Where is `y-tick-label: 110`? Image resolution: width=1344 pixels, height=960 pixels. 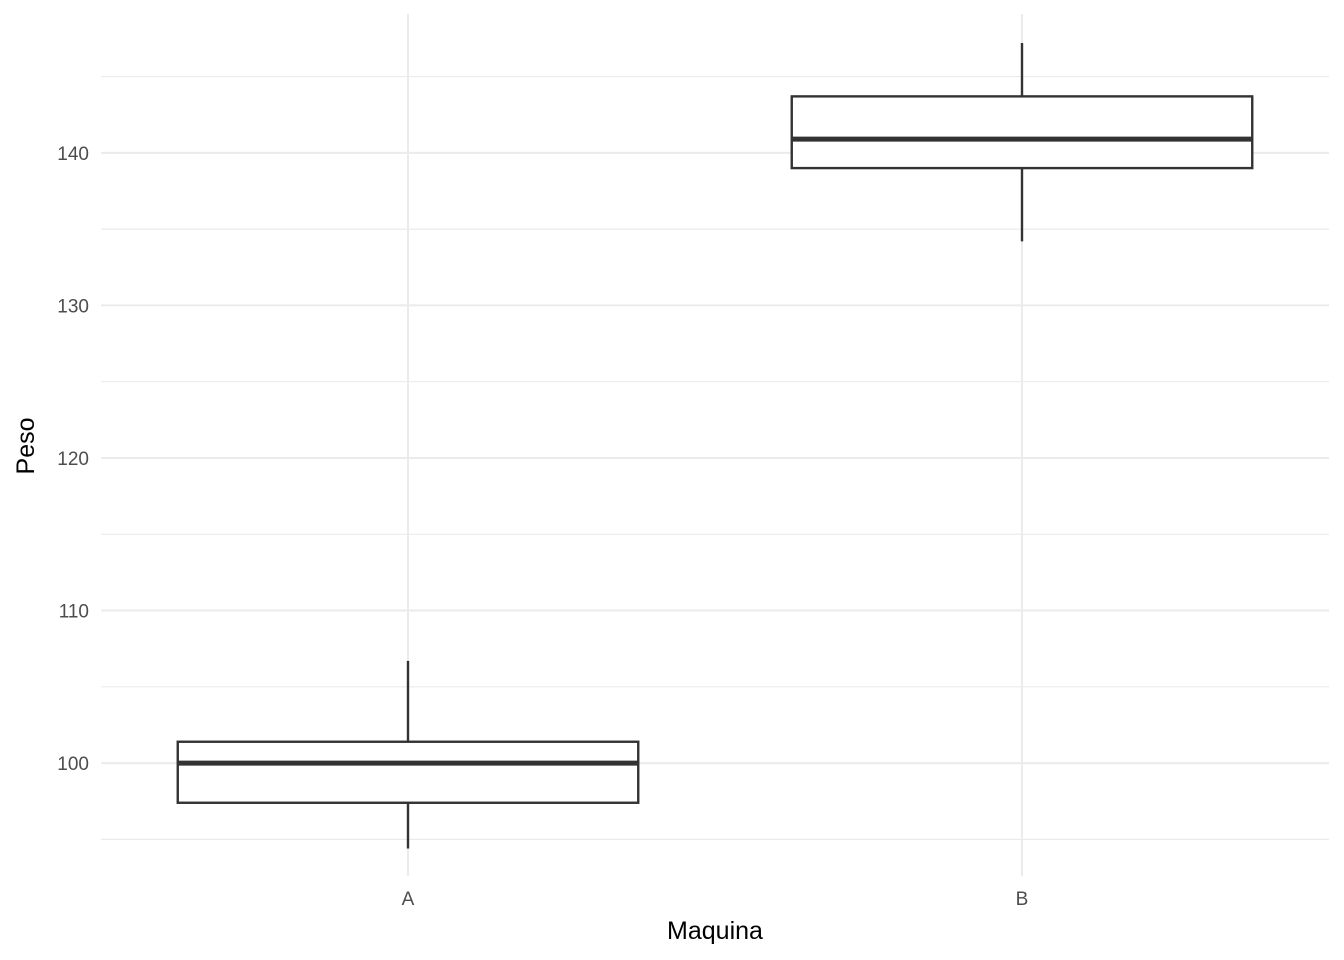 y-tick-label: 110 is located at coordinates (74, 612).